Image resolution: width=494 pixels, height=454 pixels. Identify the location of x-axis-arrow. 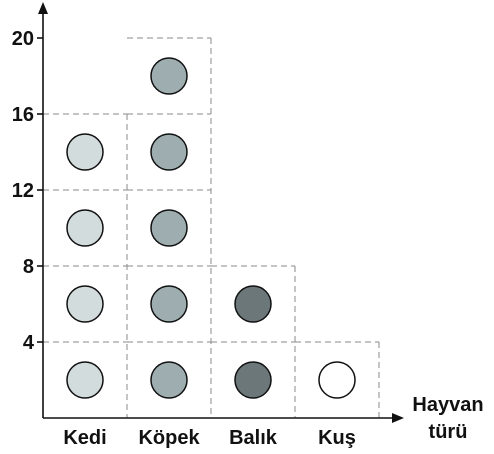
(398, 418).